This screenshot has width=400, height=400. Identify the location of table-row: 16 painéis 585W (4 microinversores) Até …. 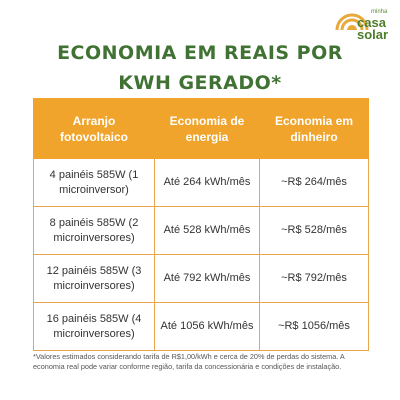
(201, 326).